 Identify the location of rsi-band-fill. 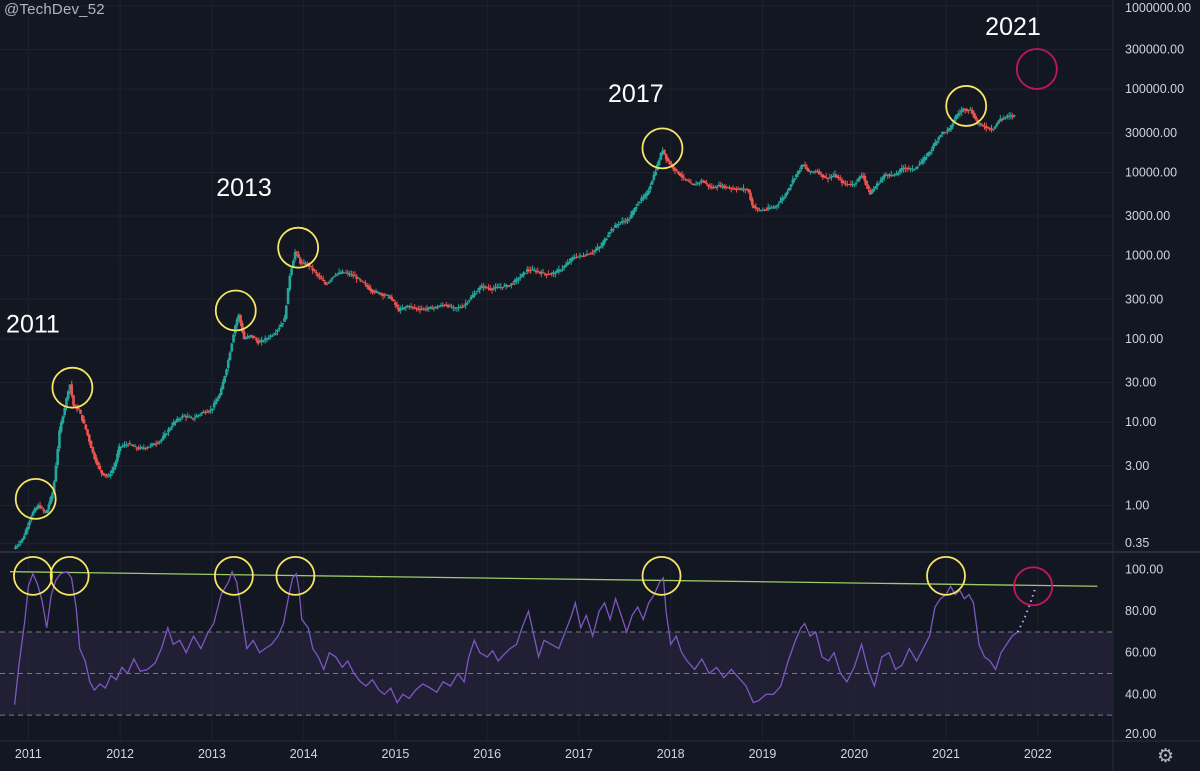
(556, 673).